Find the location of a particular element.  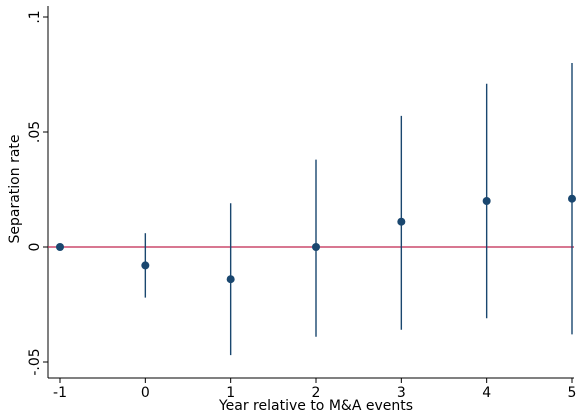

x-tick-label: 3 is located at coordinates (401, 393).